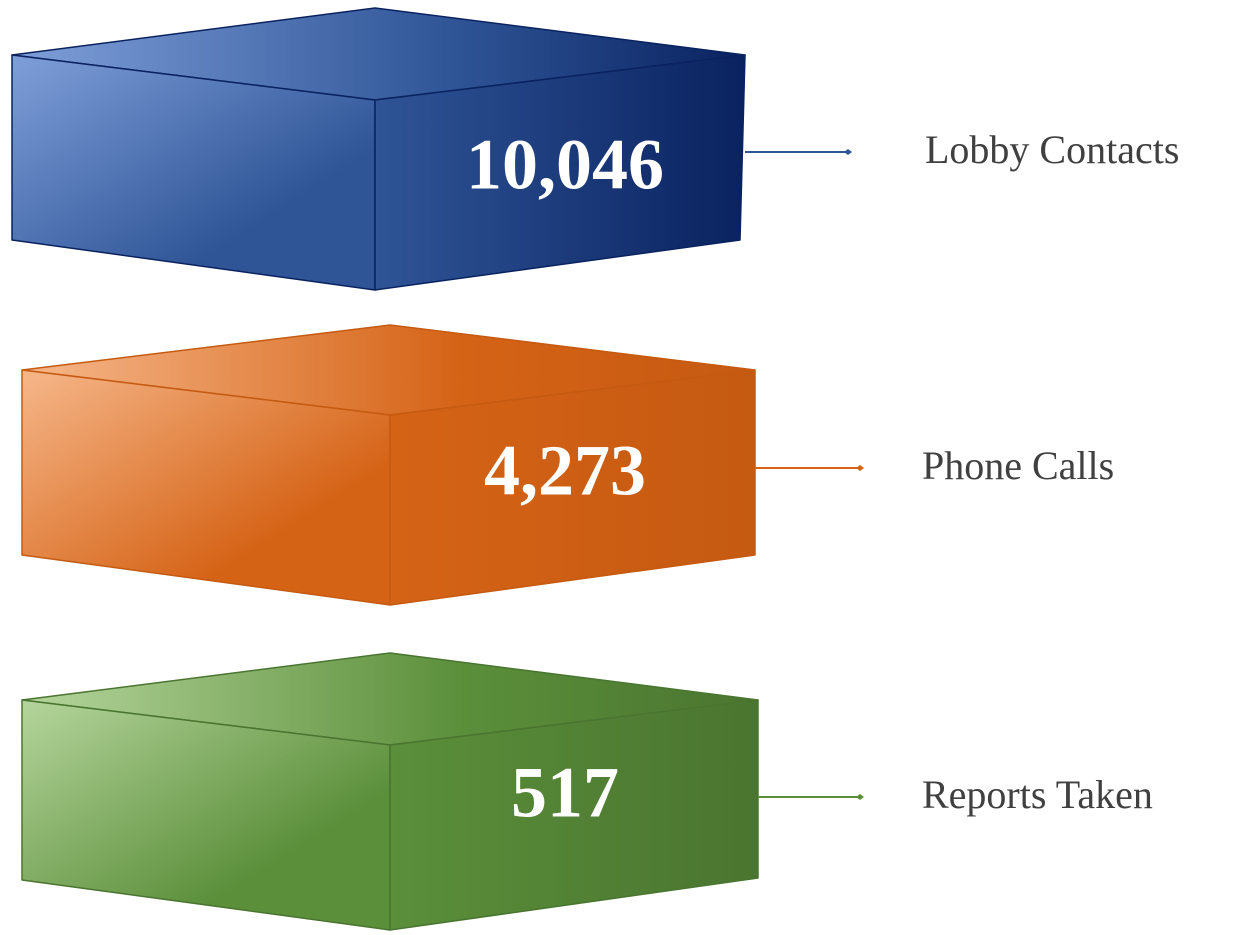 The height and width of the screenshot is (935, 1236). I want to click on item-label: Reports Taken, so click(1037, 794).